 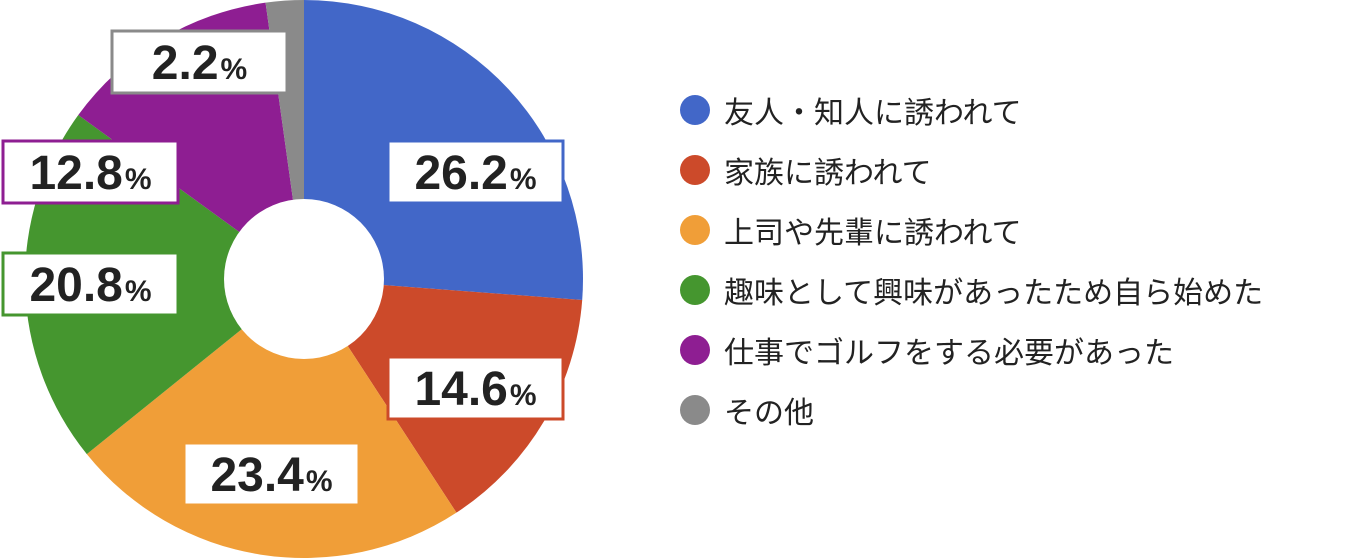 I want to click on legend-label: その他, so click(x=769, y=413).